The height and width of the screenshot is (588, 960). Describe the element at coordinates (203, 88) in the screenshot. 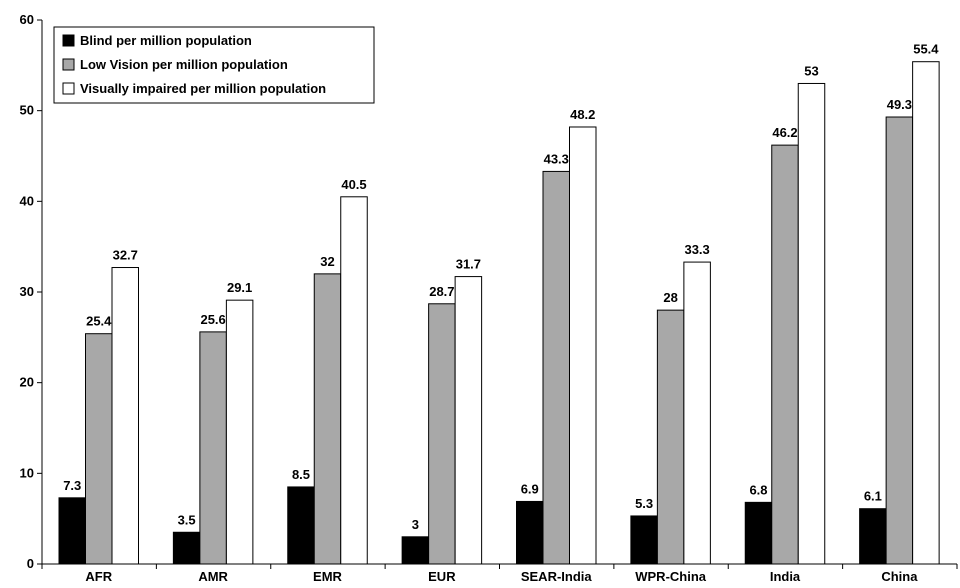

I see `legend-label: Visually impaired per million population` at that location.